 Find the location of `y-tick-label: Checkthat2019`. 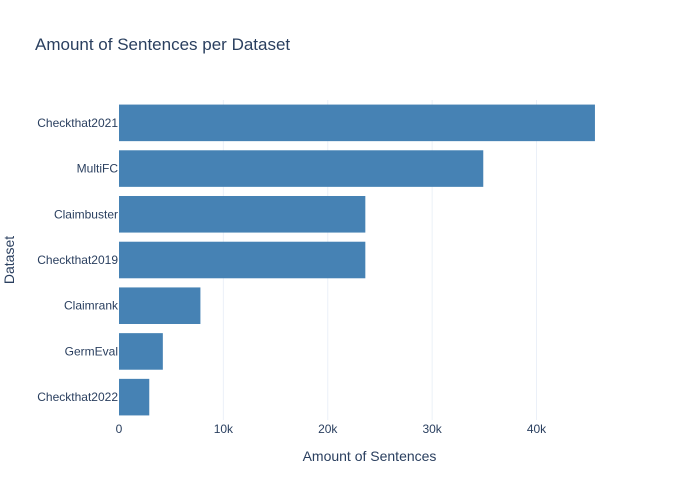

y-tick-label: Checkthat2019 is located at coordinates (77, 260).